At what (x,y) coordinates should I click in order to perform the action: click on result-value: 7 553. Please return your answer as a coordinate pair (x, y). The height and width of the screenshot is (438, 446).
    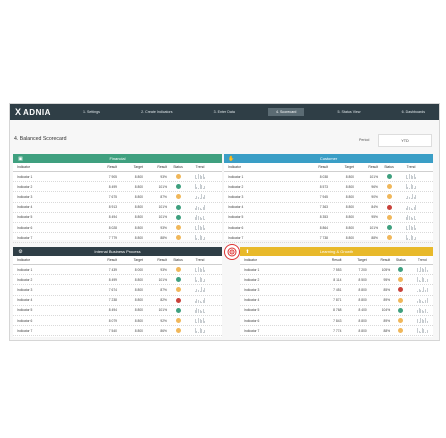
    Looking at the image, I should click on (337, 269).